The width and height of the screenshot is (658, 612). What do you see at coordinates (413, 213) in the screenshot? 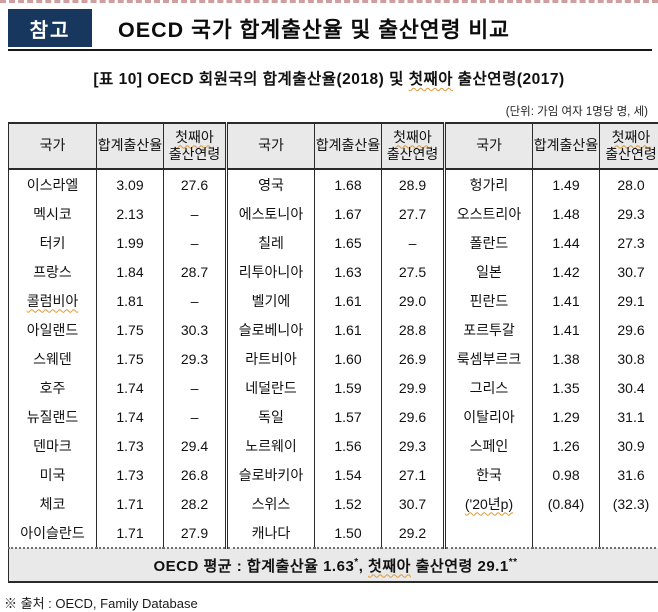
I see `age-cell: 27.7` at bounding box center [413, 213].